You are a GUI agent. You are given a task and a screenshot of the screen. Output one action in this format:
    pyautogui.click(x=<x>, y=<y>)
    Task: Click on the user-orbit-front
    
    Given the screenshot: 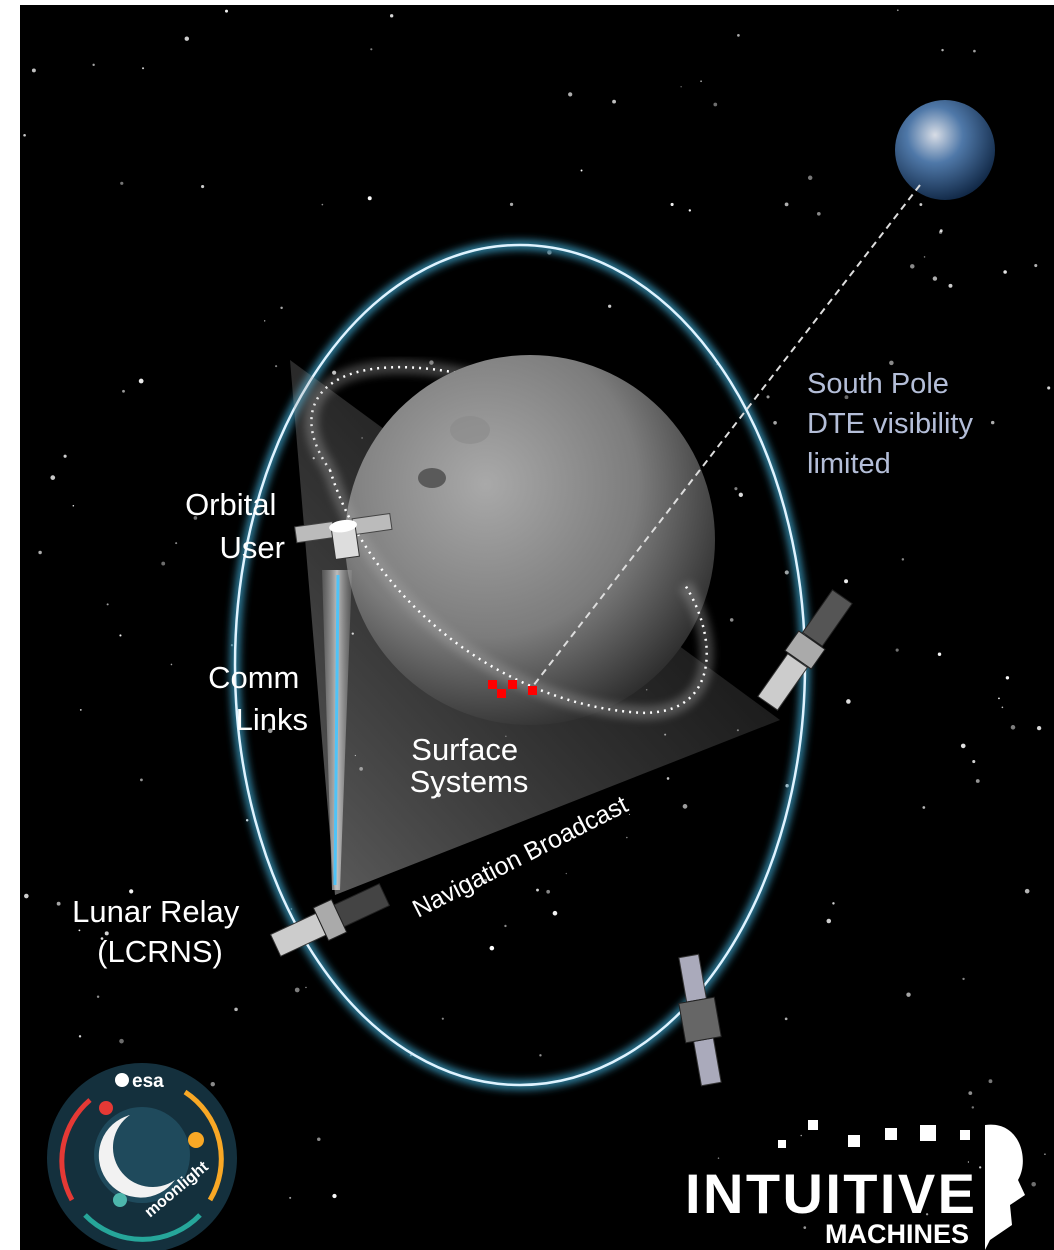 What is the action you would take?
    pyautogui.click(x=518, y=592)
    